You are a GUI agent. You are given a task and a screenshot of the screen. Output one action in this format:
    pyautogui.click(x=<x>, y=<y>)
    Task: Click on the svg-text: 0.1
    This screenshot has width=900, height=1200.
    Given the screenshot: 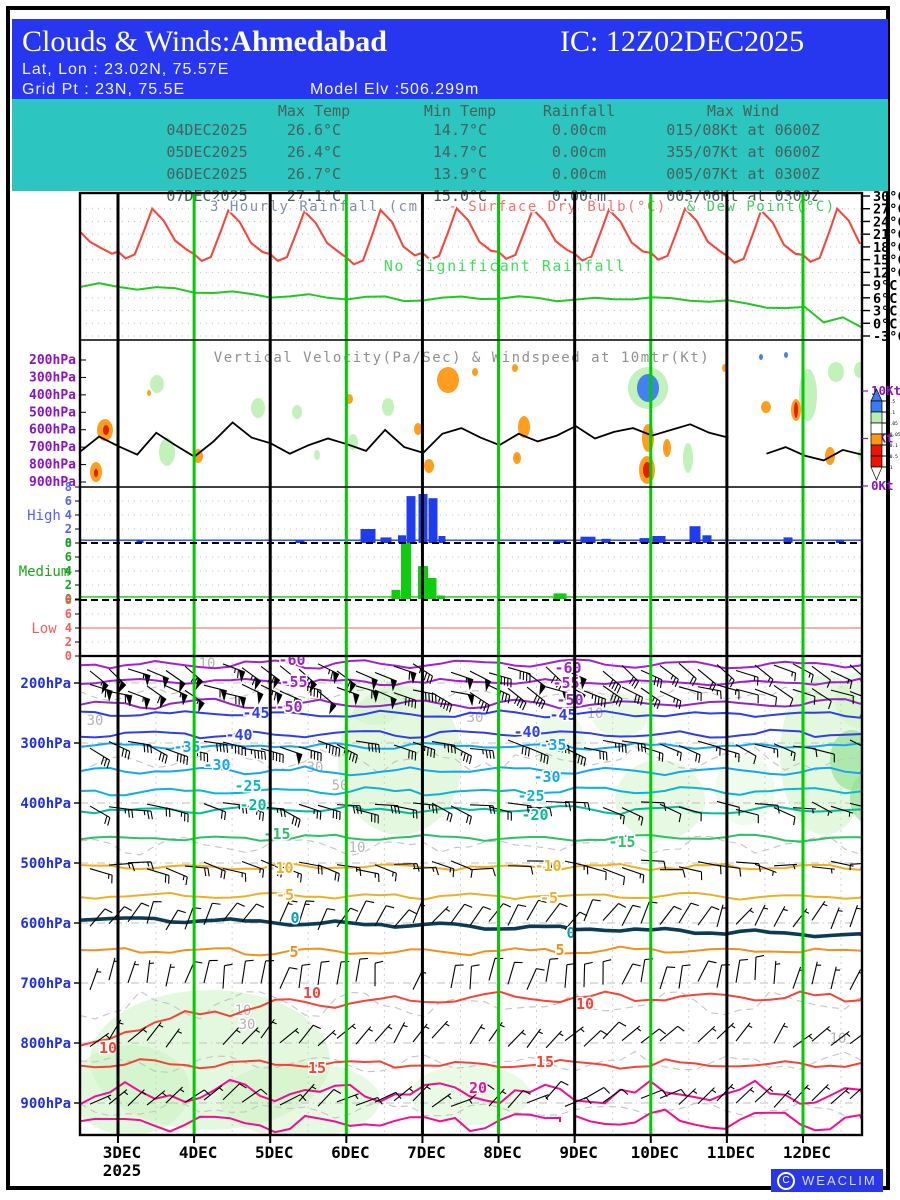 What is the action you would take?
    pyautogui.click(x=891, y=413)
    